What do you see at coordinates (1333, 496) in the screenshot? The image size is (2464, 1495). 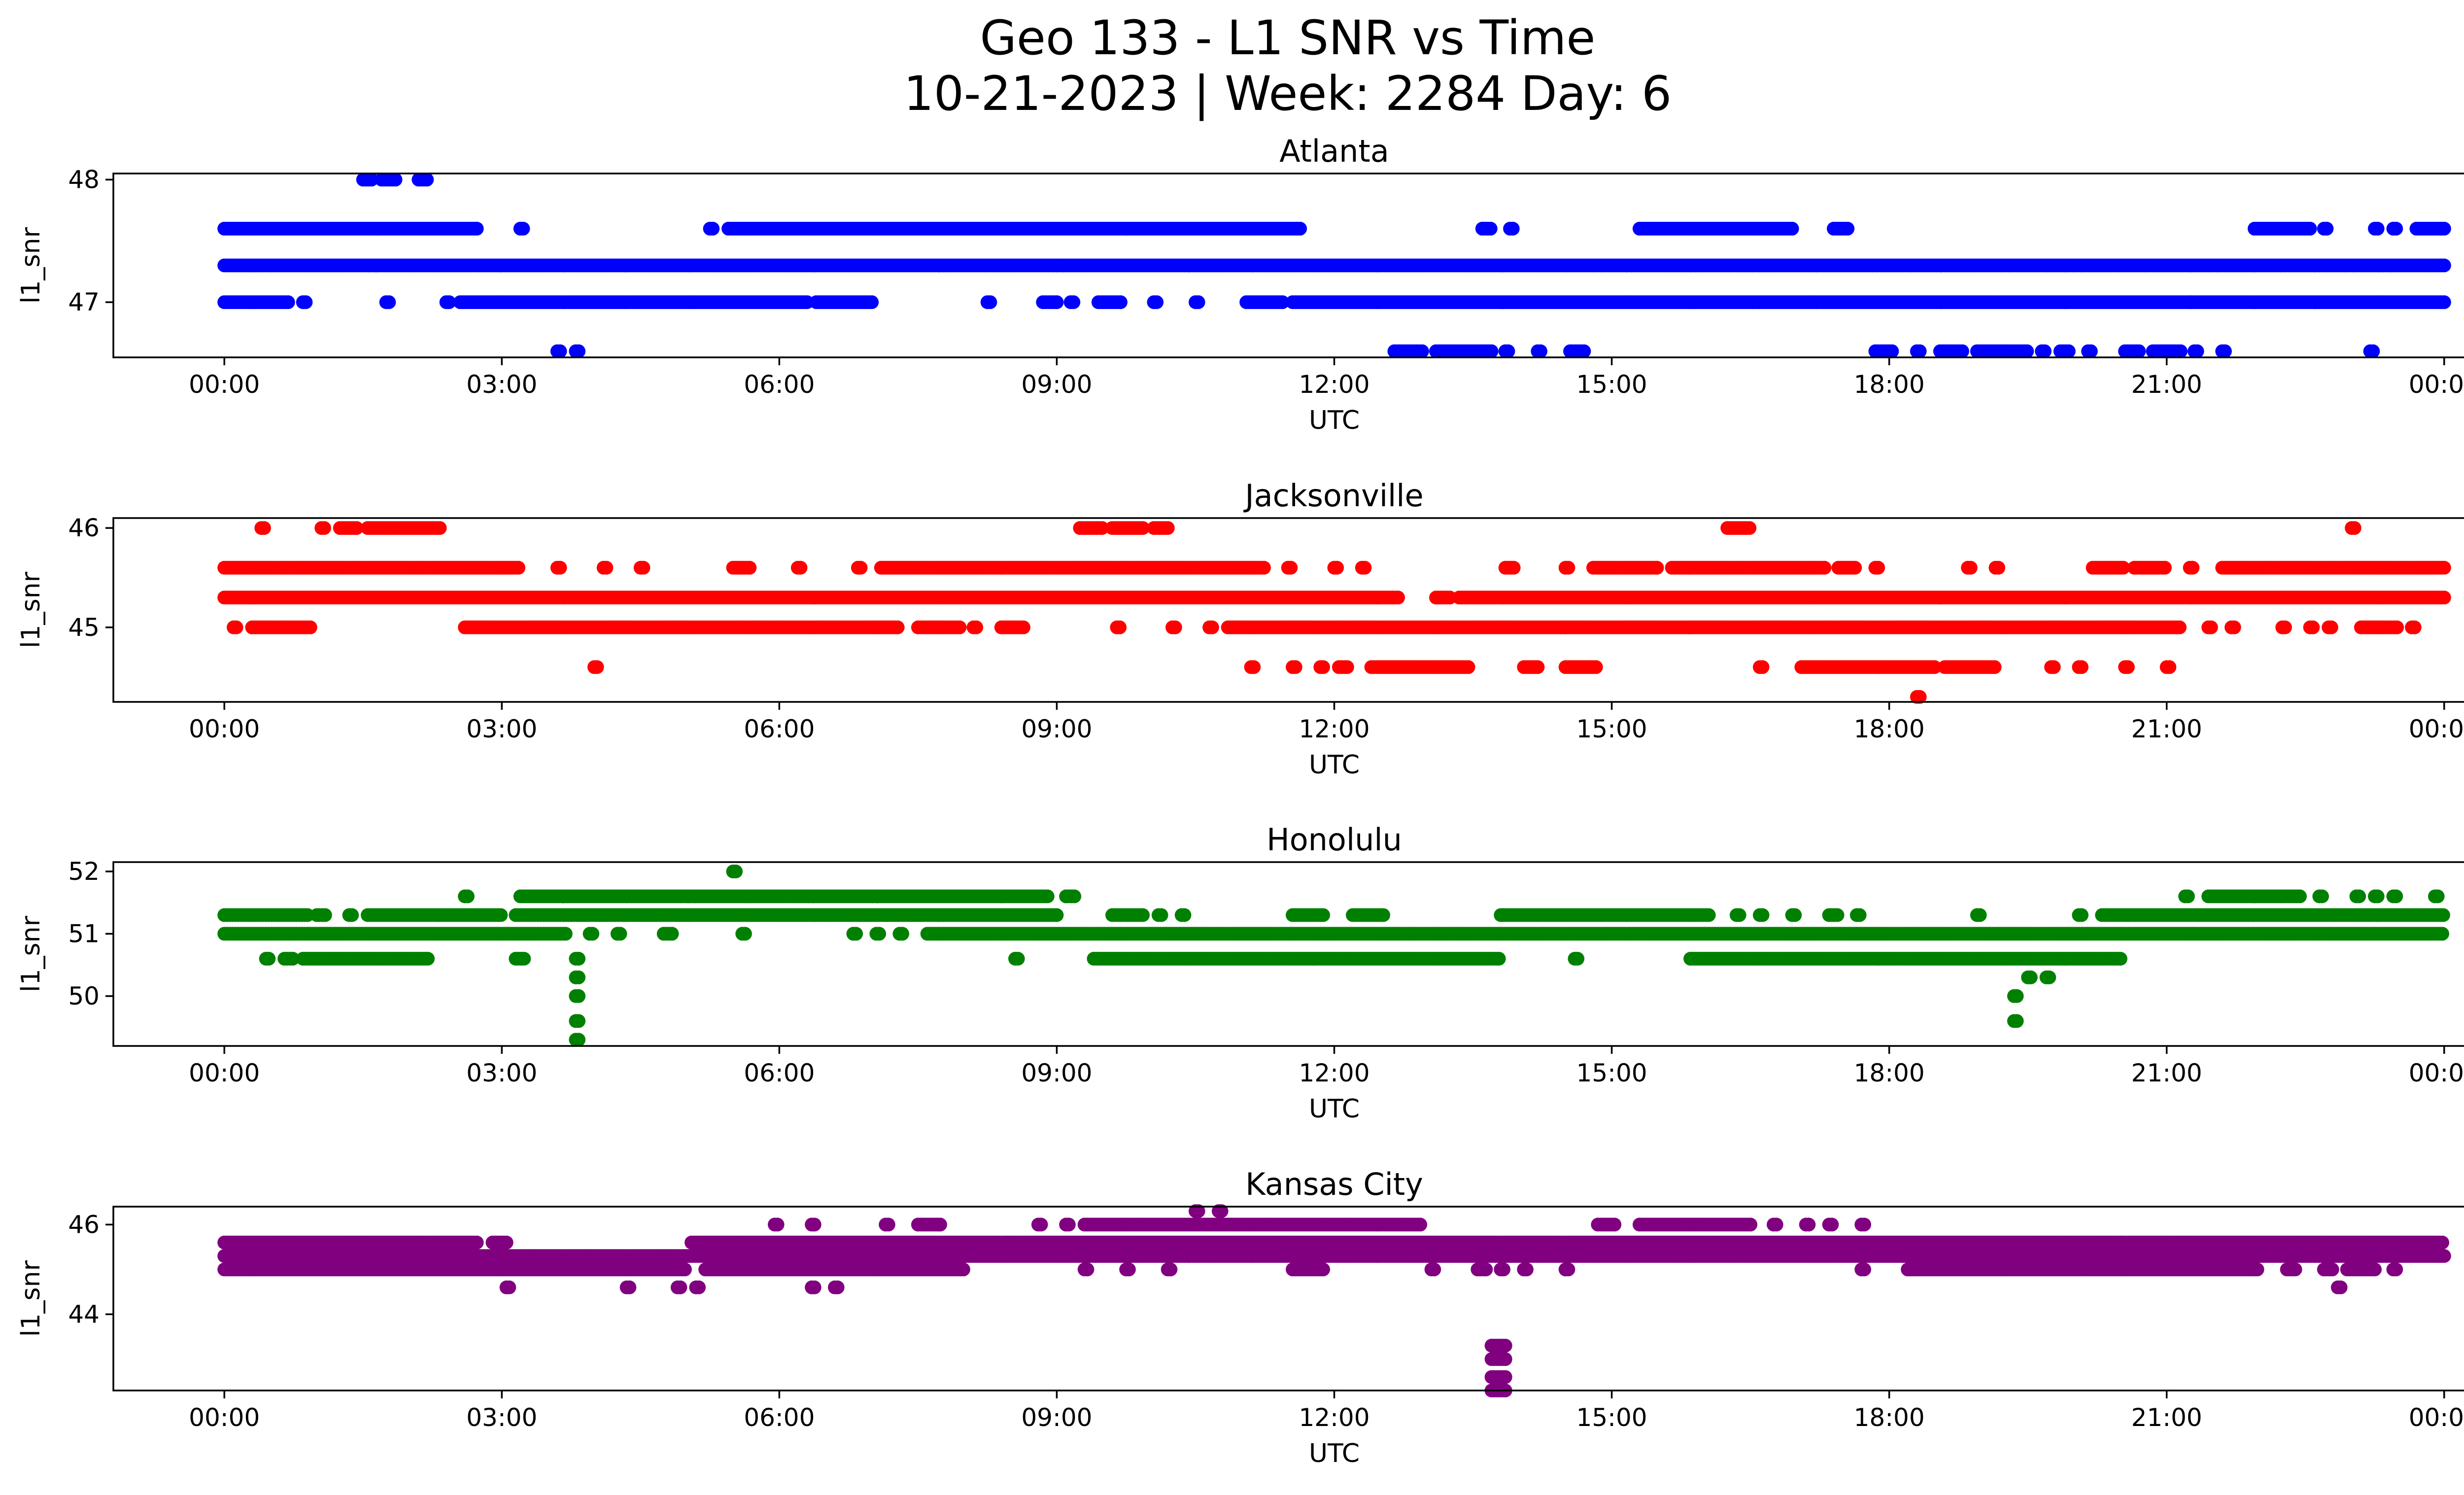 I see `panel-title: Jacksonville` at bounding box center [1333, 496].